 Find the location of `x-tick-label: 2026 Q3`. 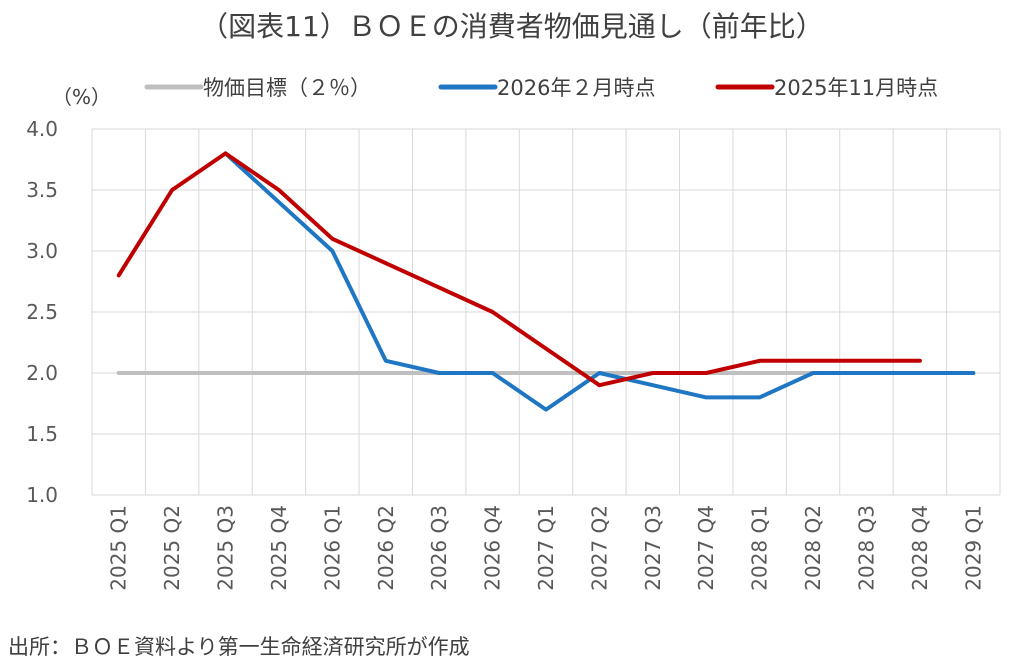

x-tick-label: 2026 Q3 is located at coordinates (439, 548).